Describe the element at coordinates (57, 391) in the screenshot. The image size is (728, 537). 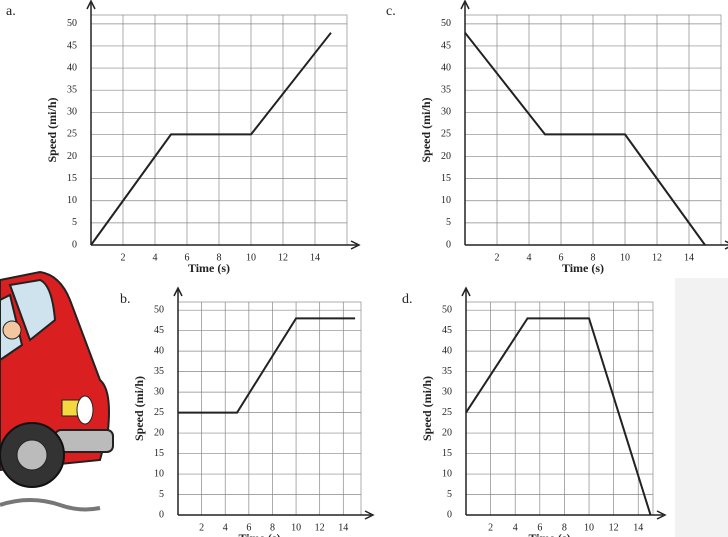
I see `car-illustration` at that location.